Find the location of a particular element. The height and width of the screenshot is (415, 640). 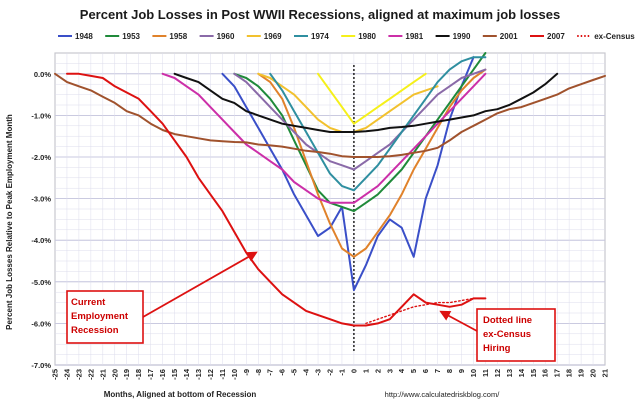

legend-label-2007: 2007 is located at coordinates (556, 36).